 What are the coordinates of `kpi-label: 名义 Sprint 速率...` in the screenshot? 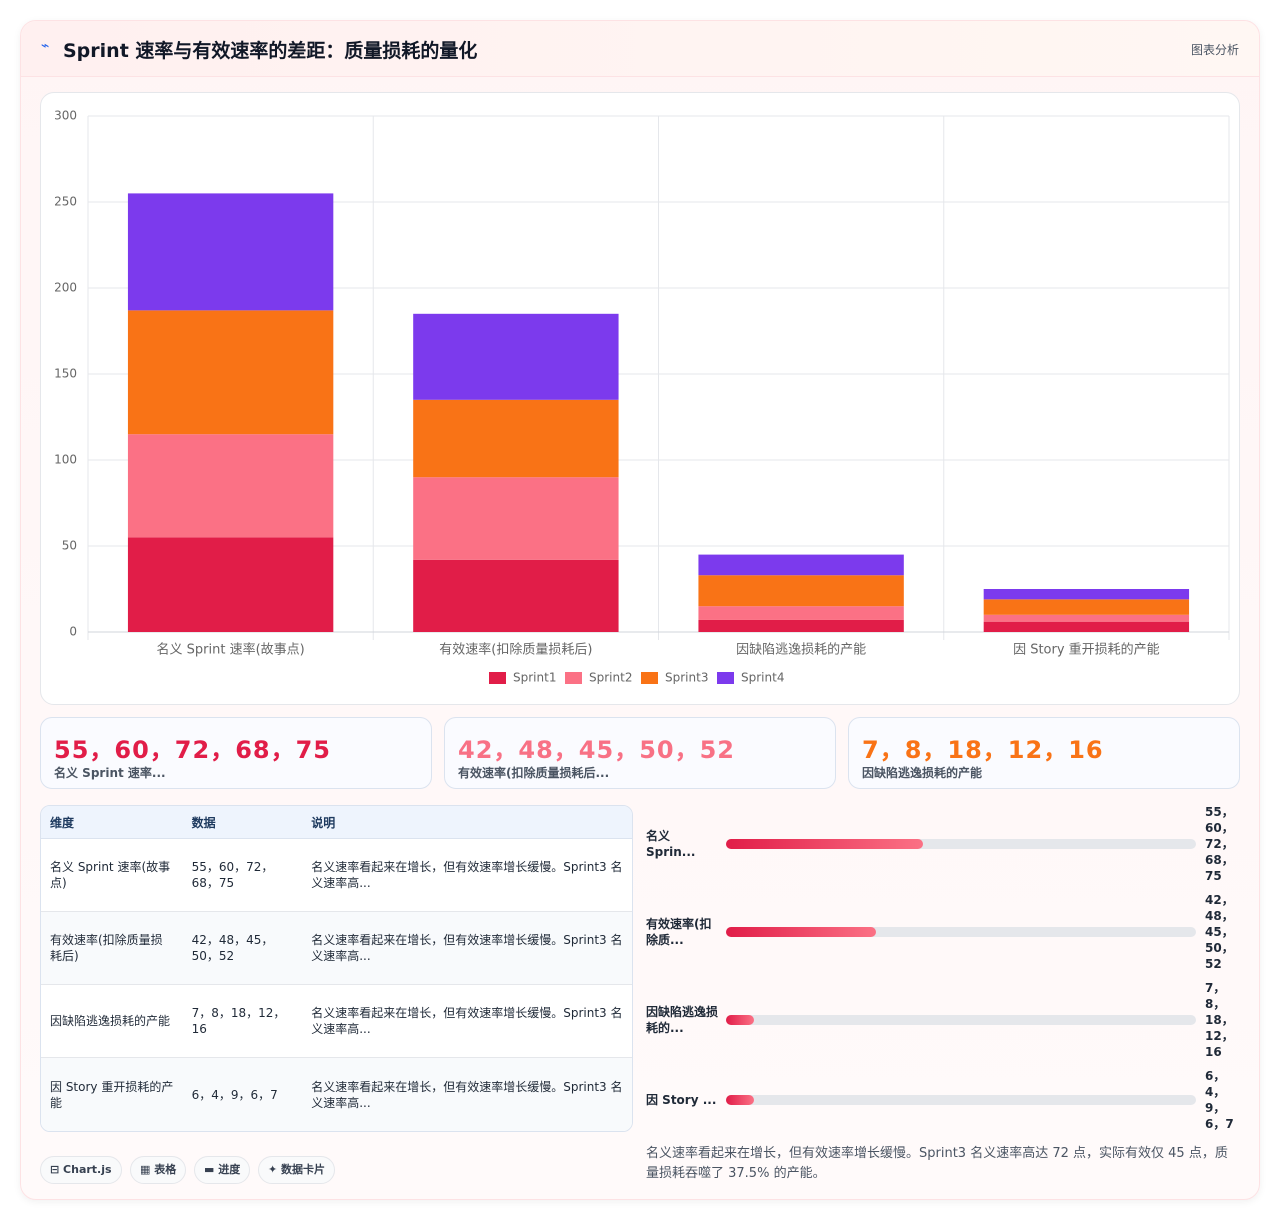 It's located at (110, 773).